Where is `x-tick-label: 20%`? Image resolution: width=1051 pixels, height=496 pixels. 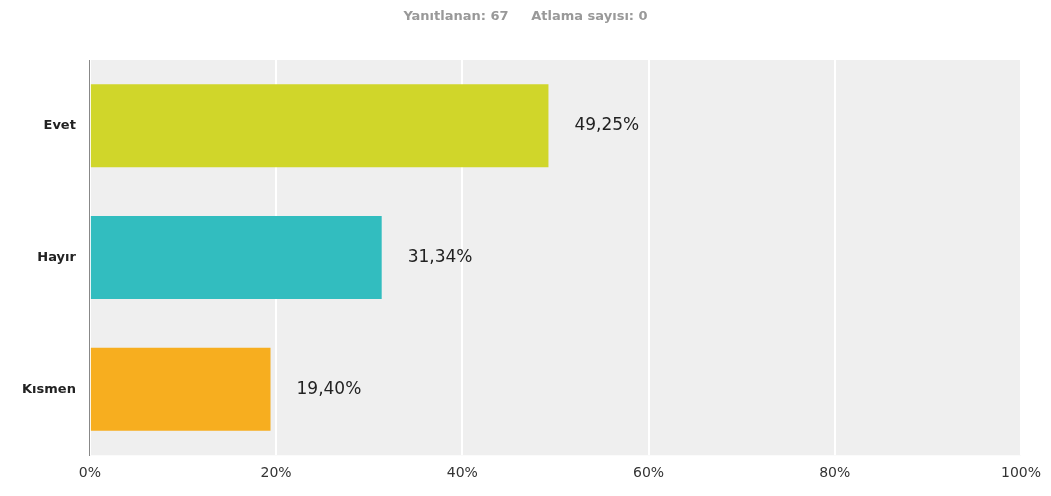 x-tick-label: 20% is located at coordinates (276, 472).